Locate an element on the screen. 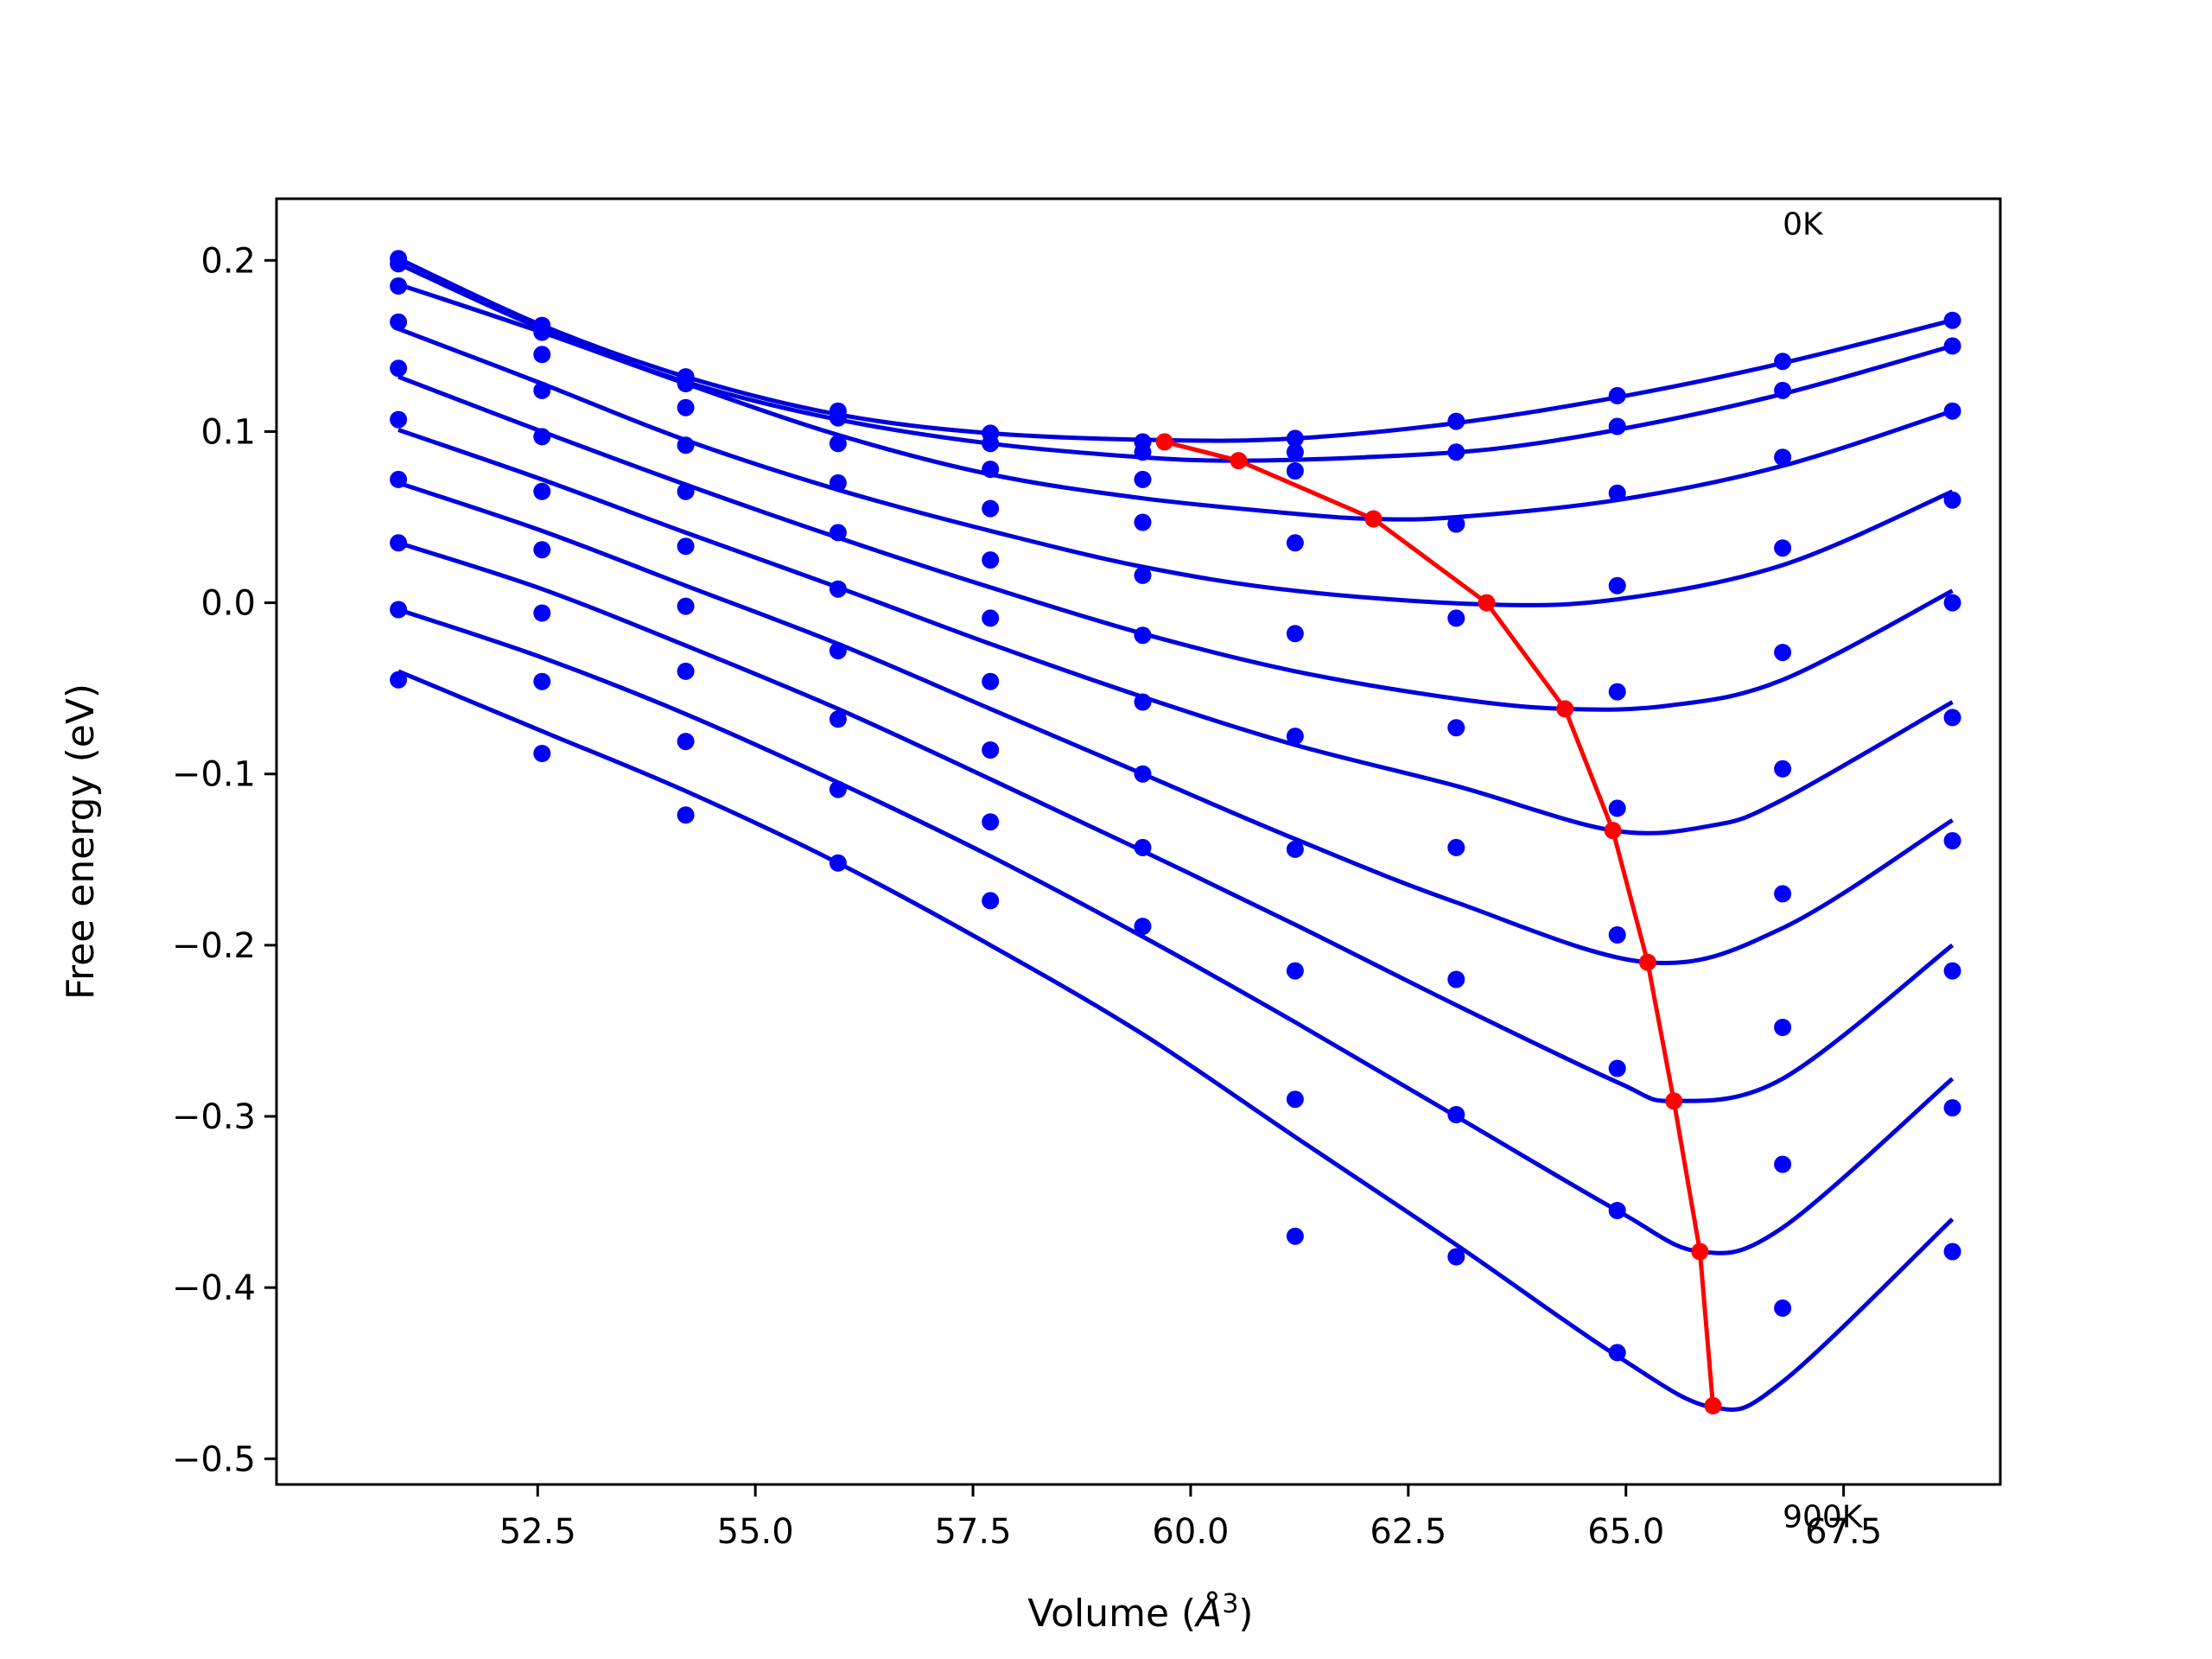 Image resolution: width=2212 pixels, height=1659 pixels. y-tick-label-4: −0.2 is located at coordinates (214, 946).